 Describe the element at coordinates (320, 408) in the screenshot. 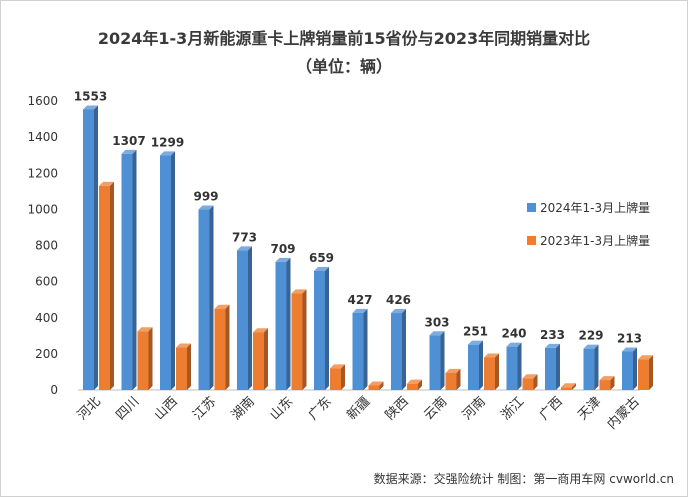

I see `x-tick-label: 广东` at that location.